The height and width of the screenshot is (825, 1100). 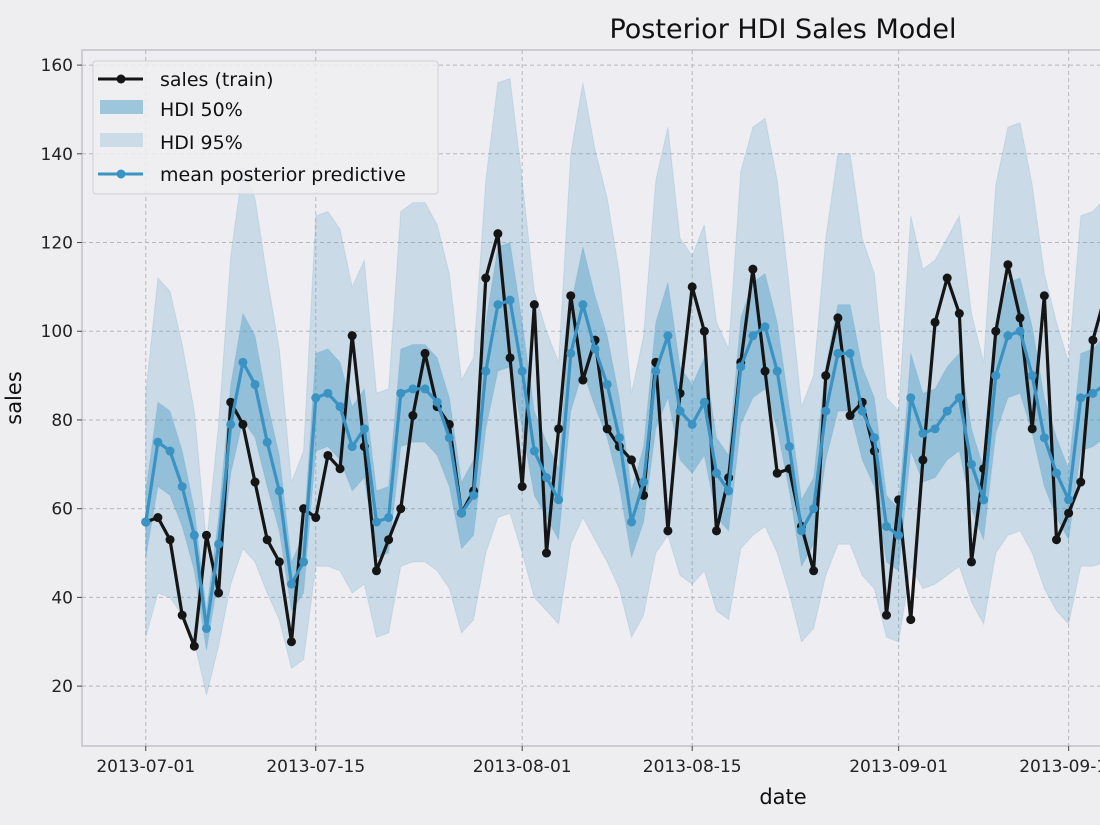 I want to click on x-tick-label: 2013-08-01, so click(x=522, y=767).